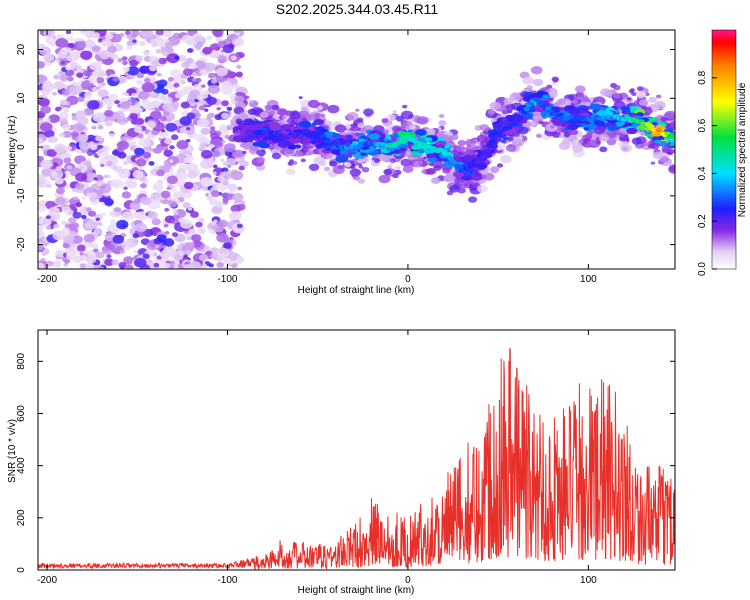  I want to click on snr-xtick-label: -100, so click(227, 580).